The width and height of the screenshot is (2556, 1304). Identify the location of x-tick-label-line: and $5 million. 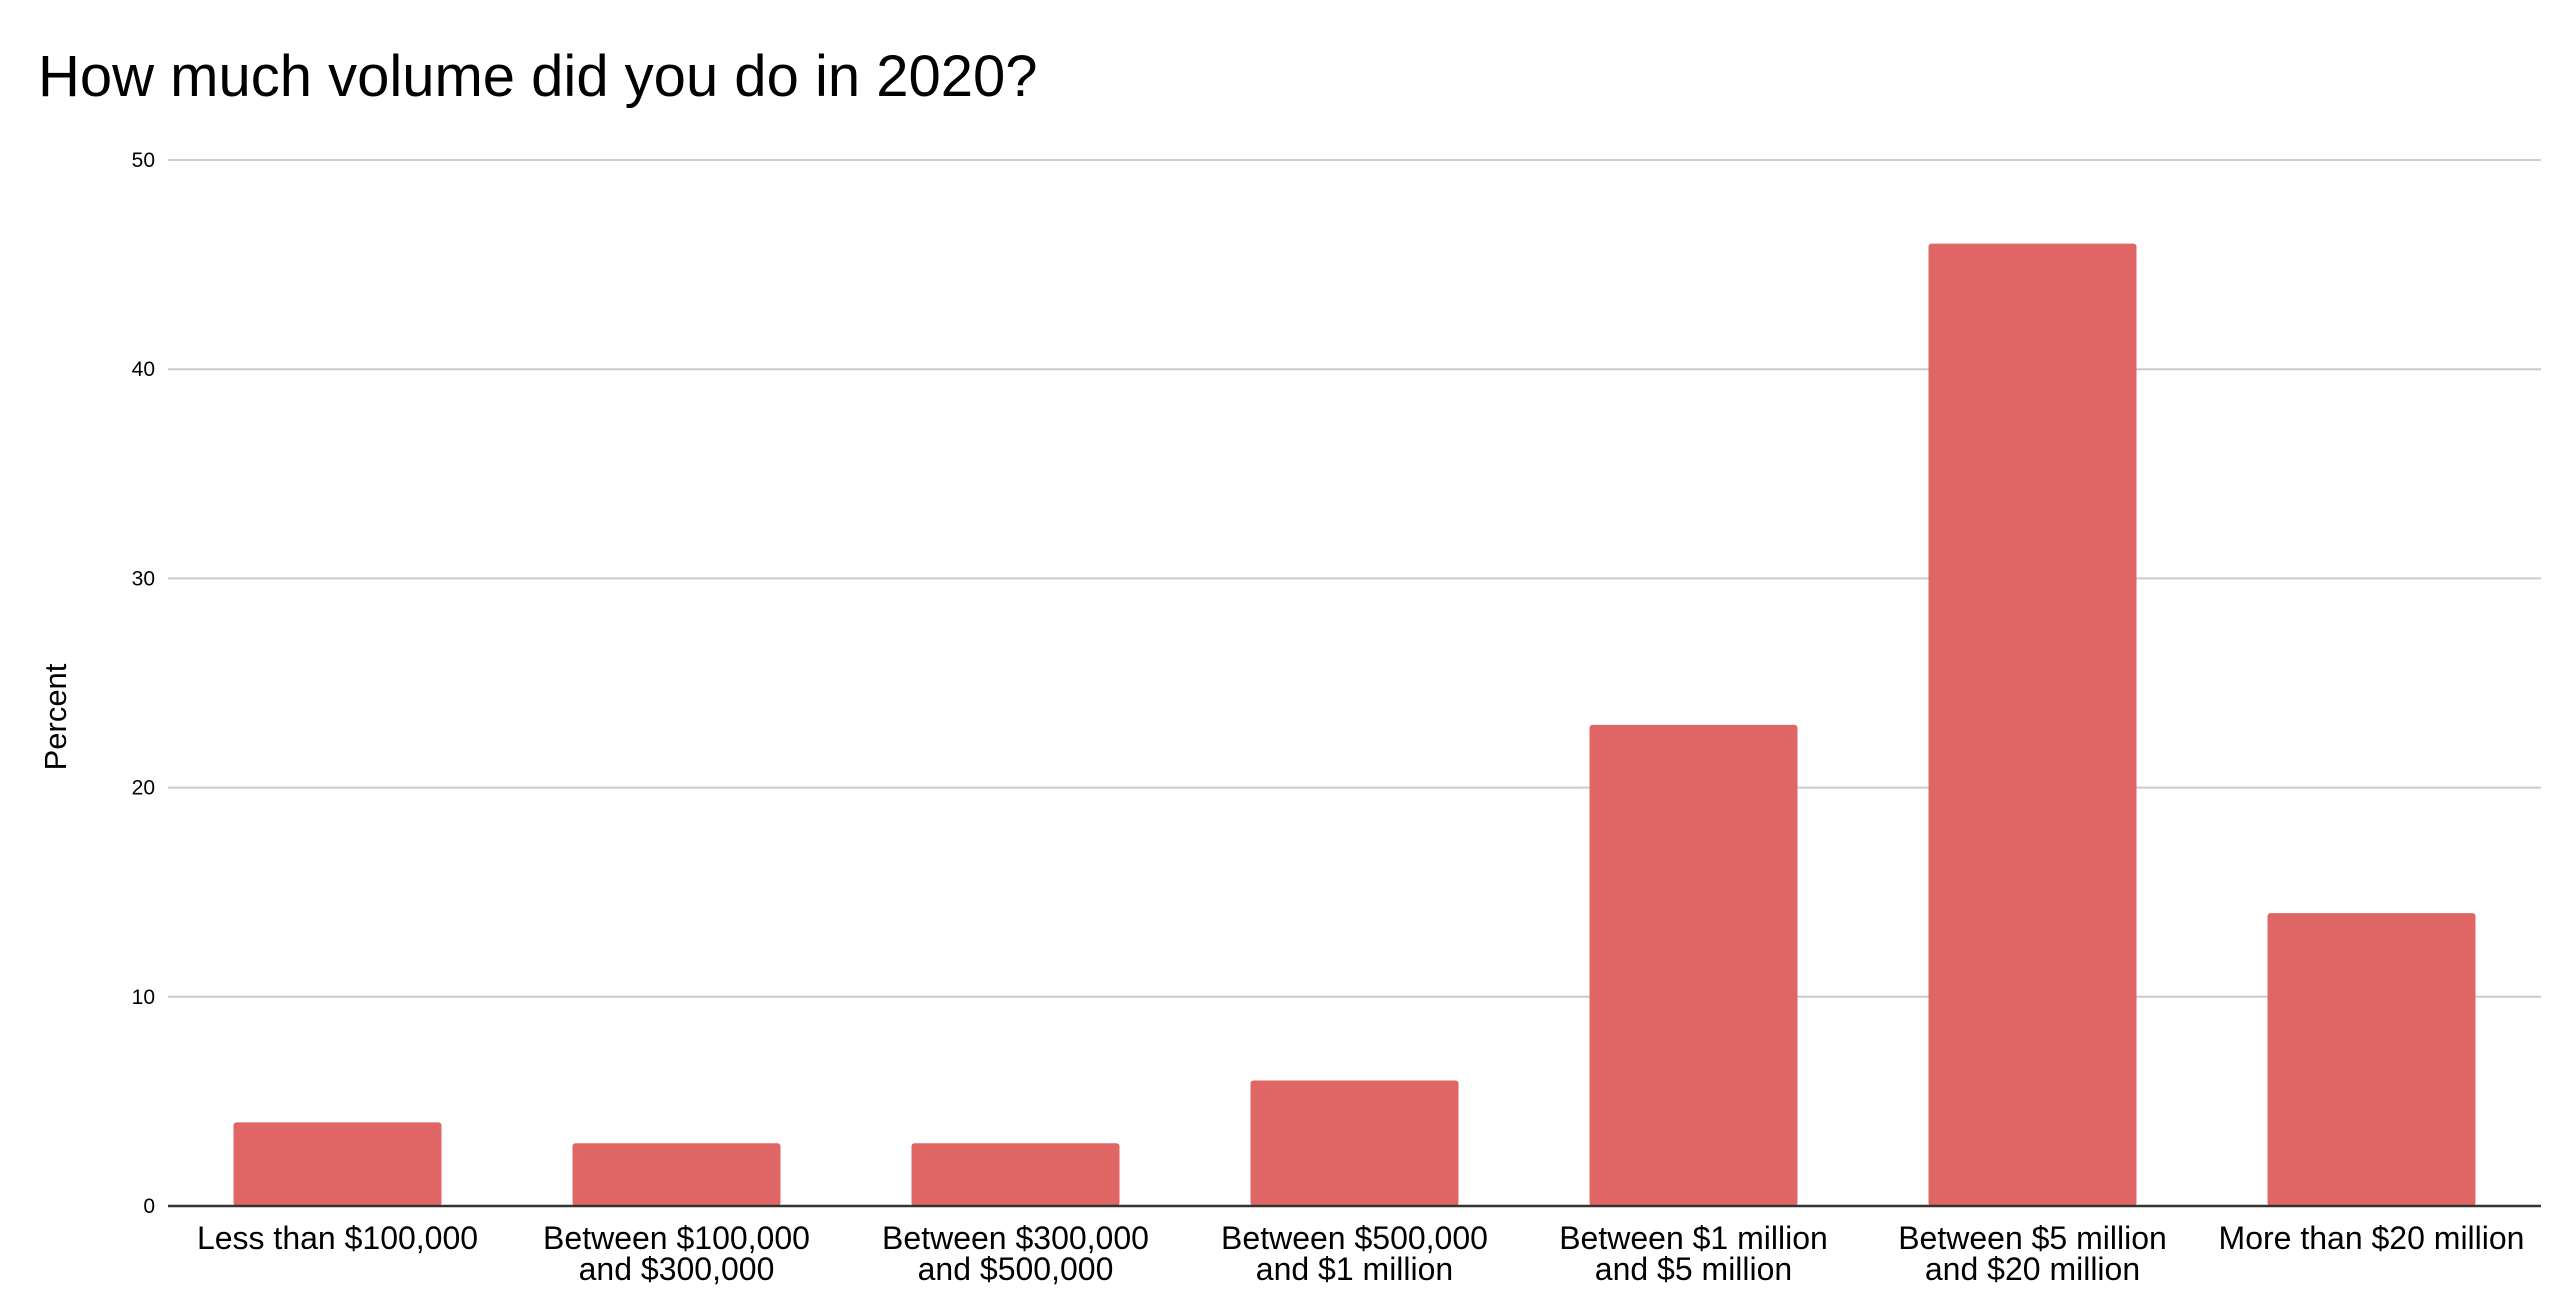
(1693, 1269).